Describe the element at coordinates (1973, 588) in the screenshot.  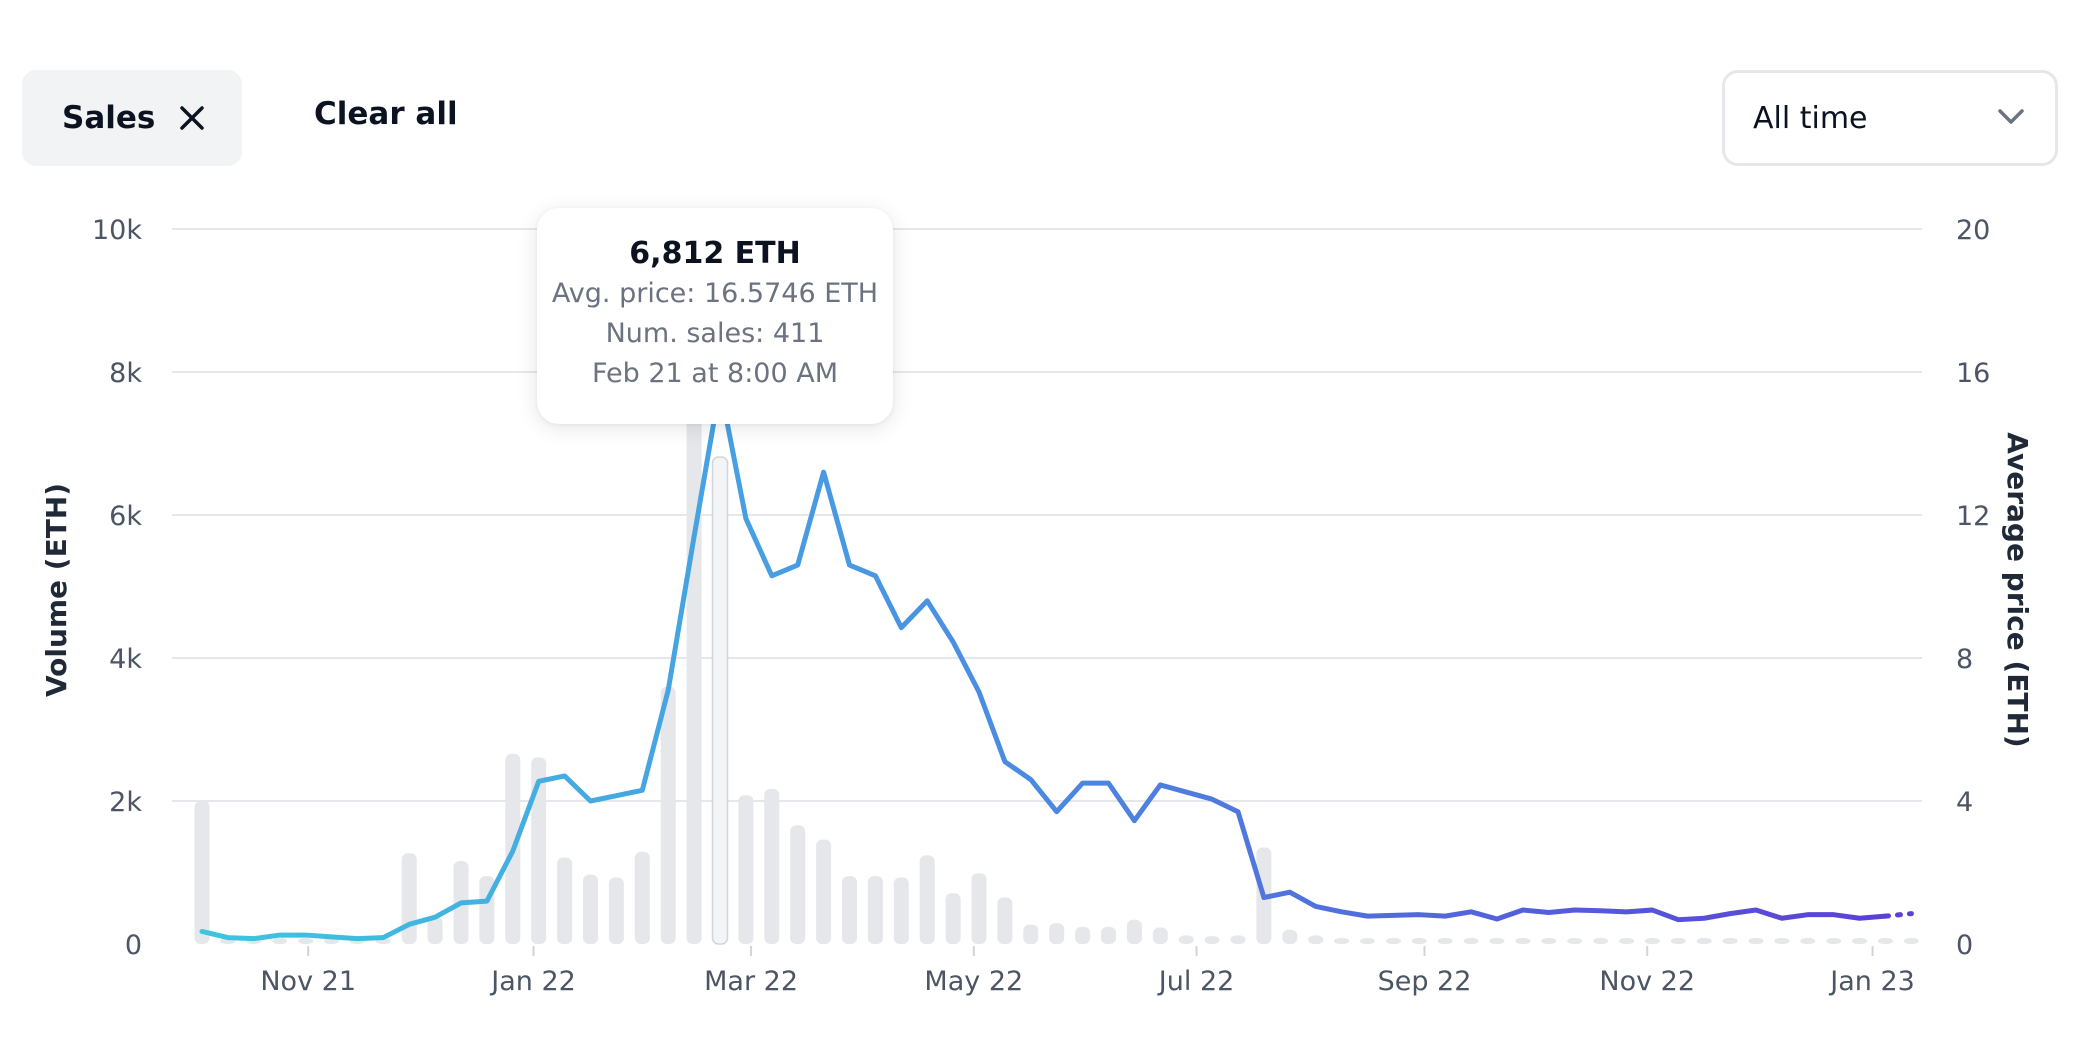
I see `right-axis-ticks: 0 4 8 12 16 20` at that location.